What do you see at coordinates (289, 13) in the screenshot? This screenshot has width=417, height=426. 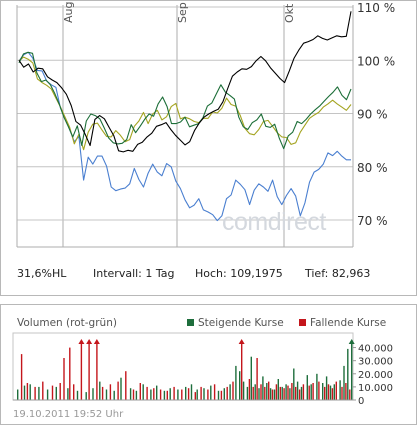 I see `x-tick-label: Okt` at bounding box center [289, 13].